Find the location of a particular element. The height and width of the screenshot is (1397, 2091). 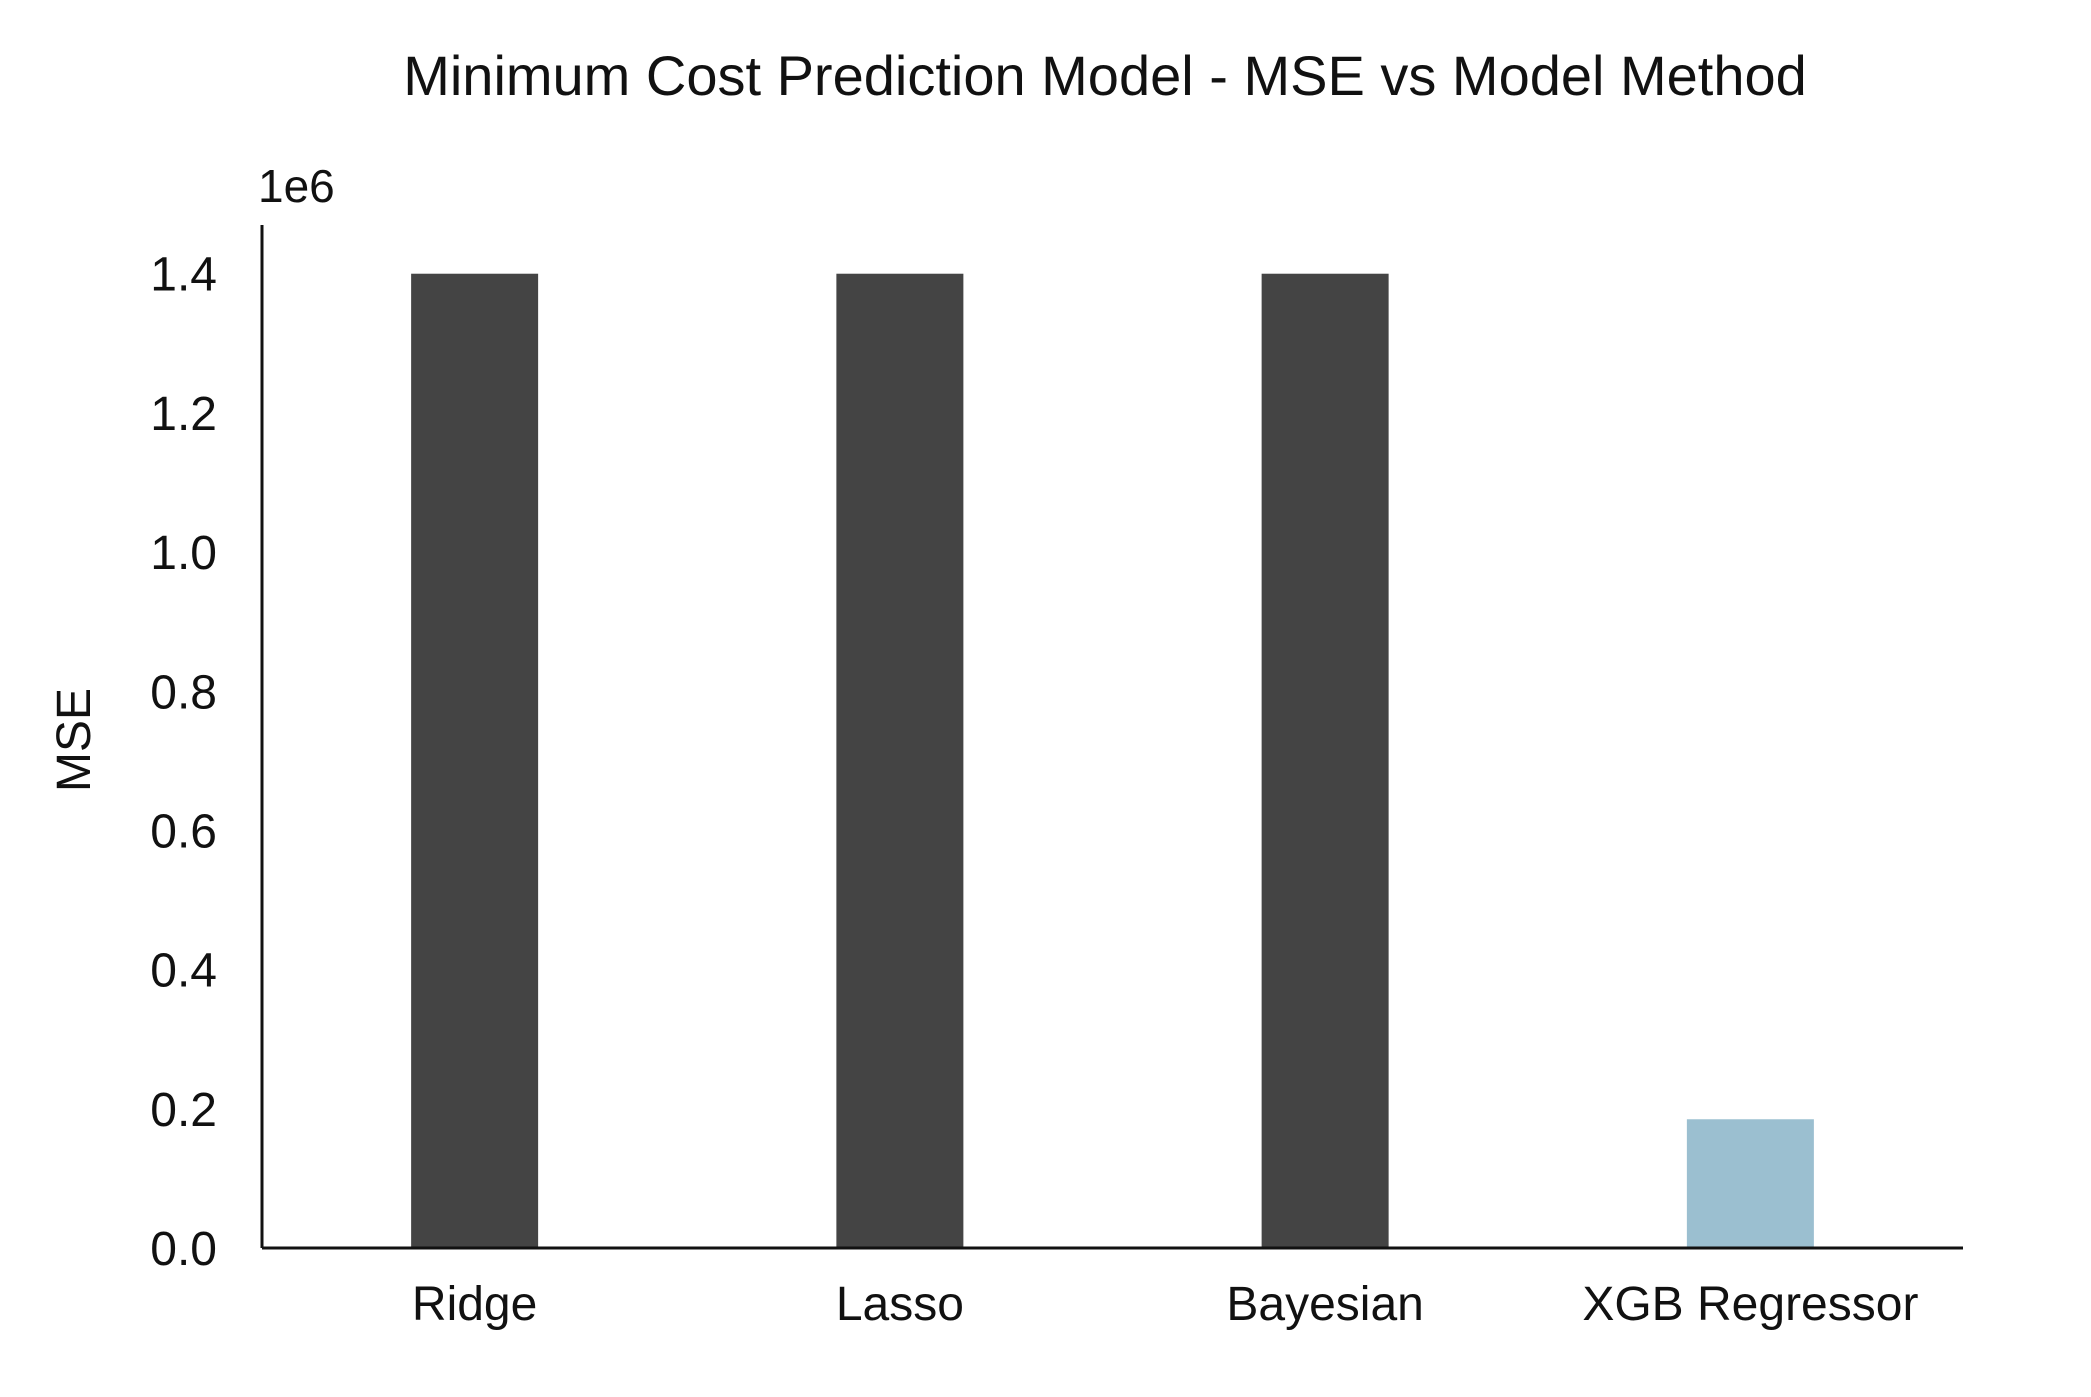

bar-bayesian is located at coordinates (1325, 760).